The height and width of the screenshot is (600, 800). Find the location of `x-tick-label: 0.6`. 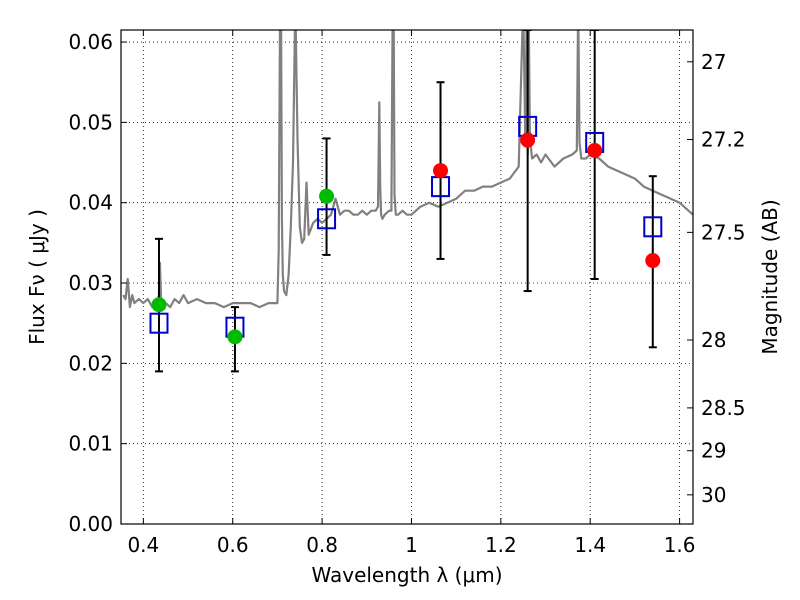

x-tick-label: 0.6 is located at coordinates (233, 545).